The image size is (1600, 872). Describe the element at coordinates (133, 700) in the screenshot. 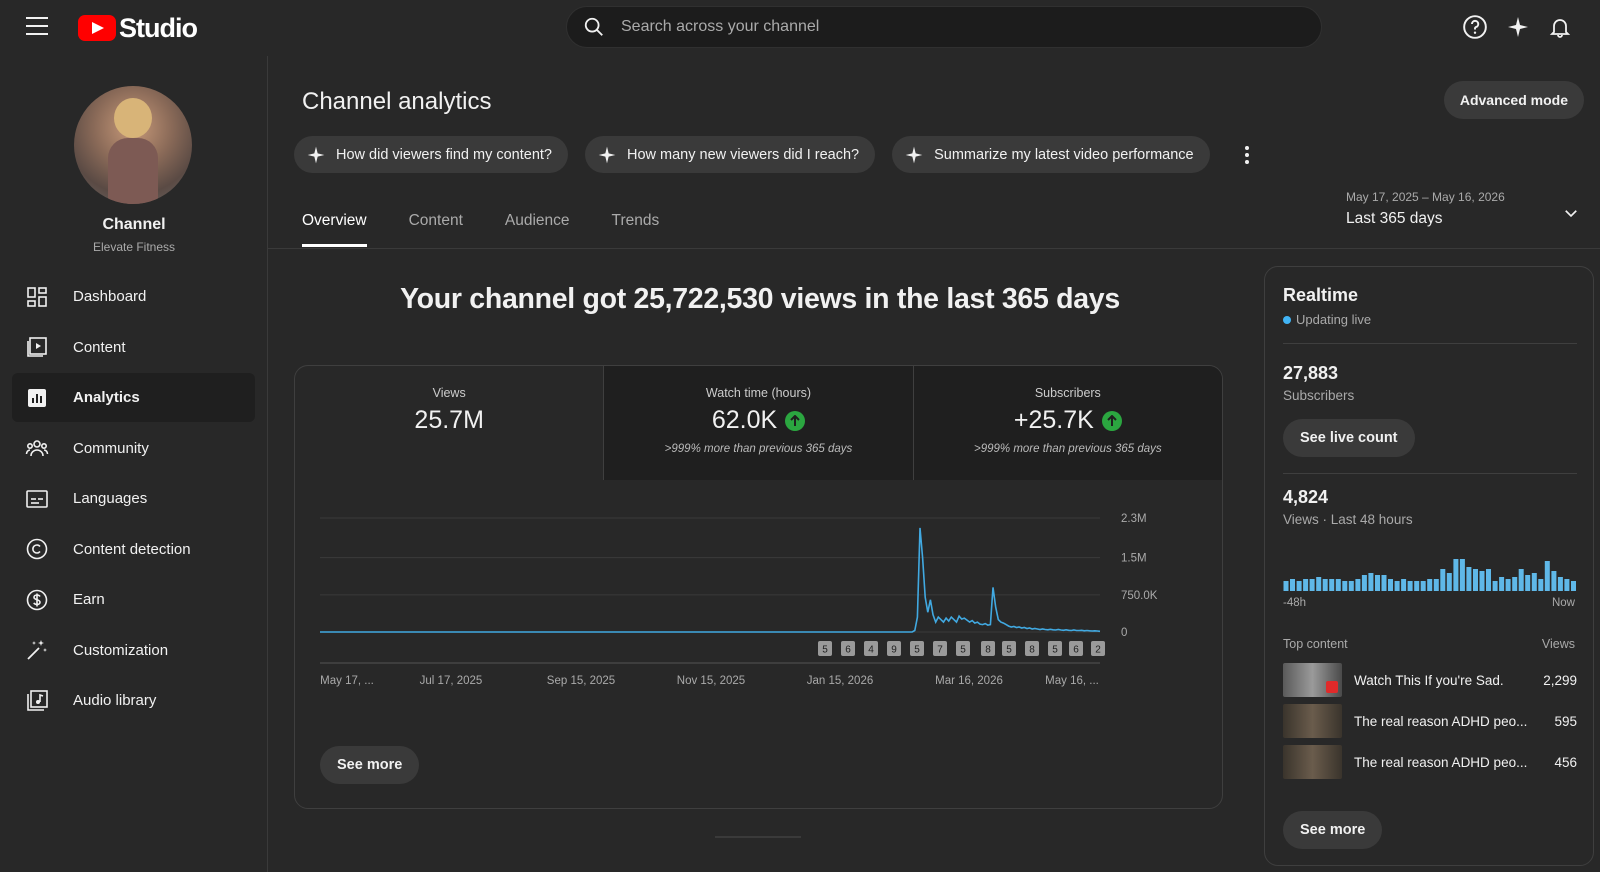

I see `sidebar-item-audio-library: Audio library` at that location.